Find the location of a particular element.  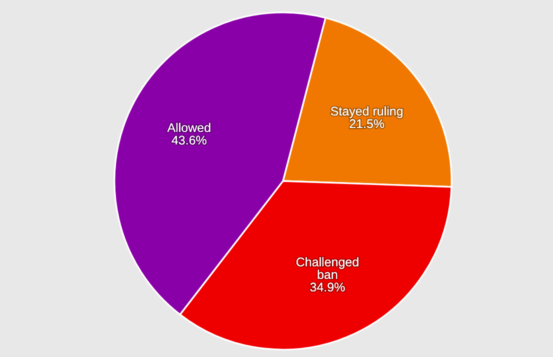

data-label: 34.9% is located at coordinates (327, 287).